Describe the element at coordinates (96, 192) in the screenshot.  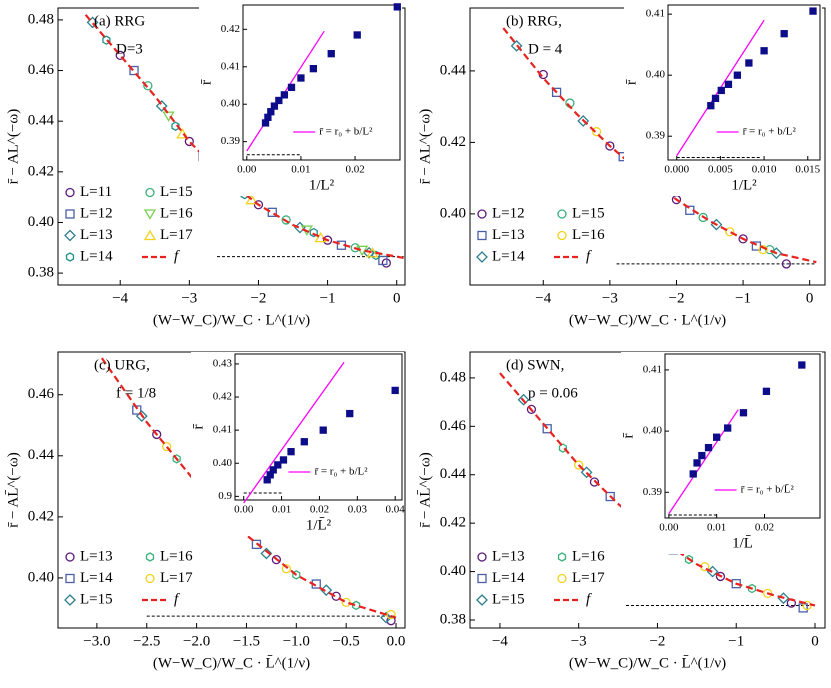
I see `legend-label: L=11` at that location.